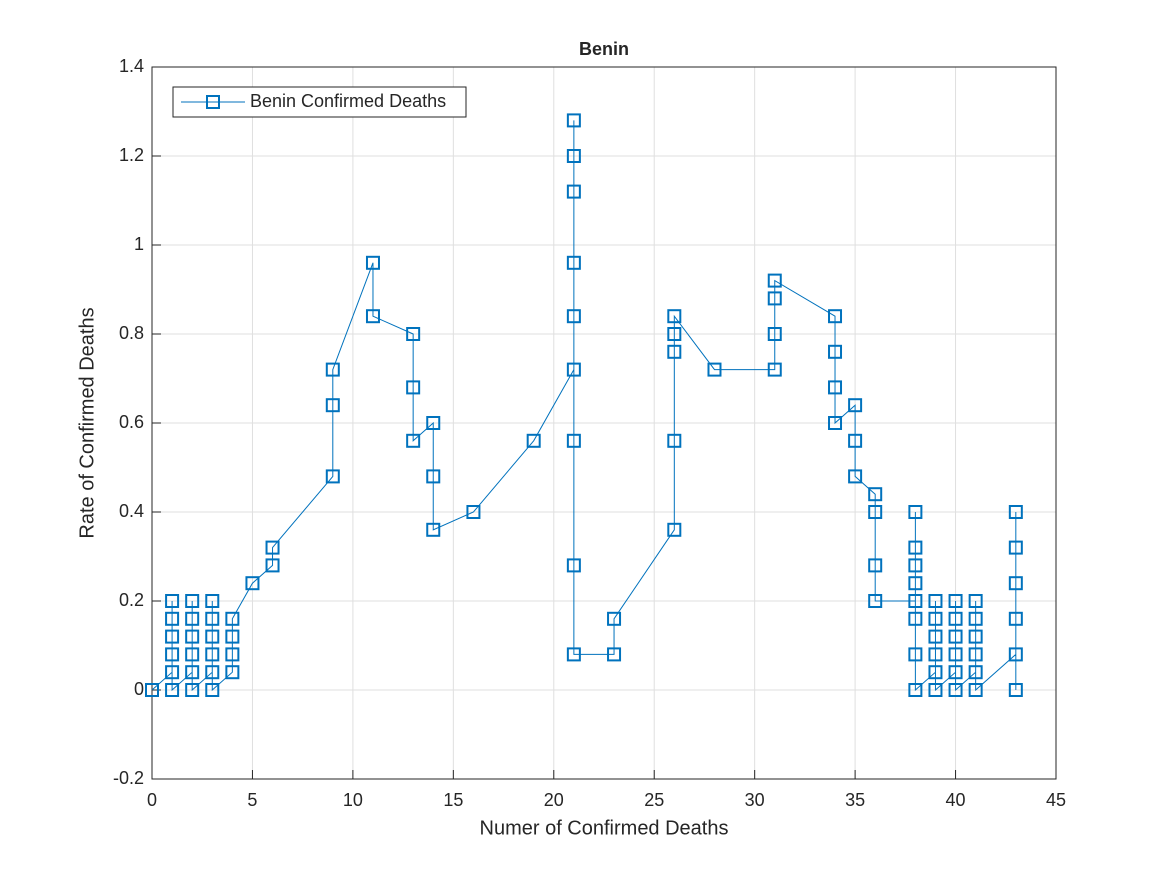 The image size is (1167, 875). Describe the element at coordinates (554, 800) in the screenshot. I see `x-tick-label: 20` at that location.